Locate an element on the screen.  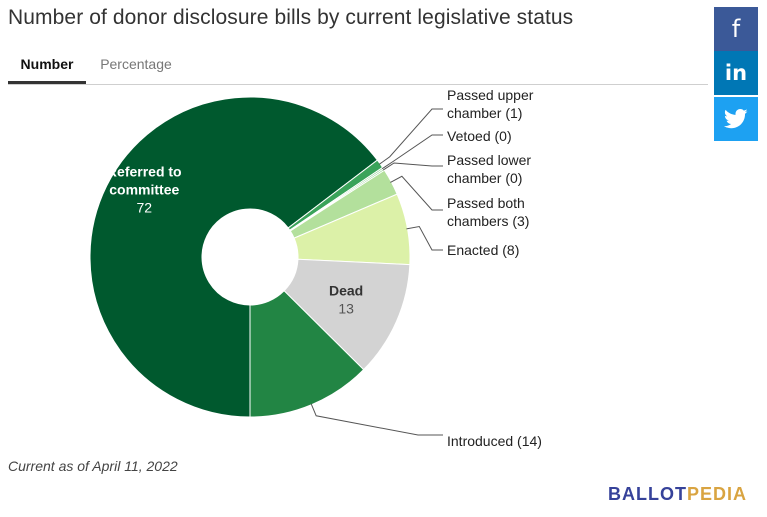
linkedin-share-button: in is located at coordinates (736, 73).